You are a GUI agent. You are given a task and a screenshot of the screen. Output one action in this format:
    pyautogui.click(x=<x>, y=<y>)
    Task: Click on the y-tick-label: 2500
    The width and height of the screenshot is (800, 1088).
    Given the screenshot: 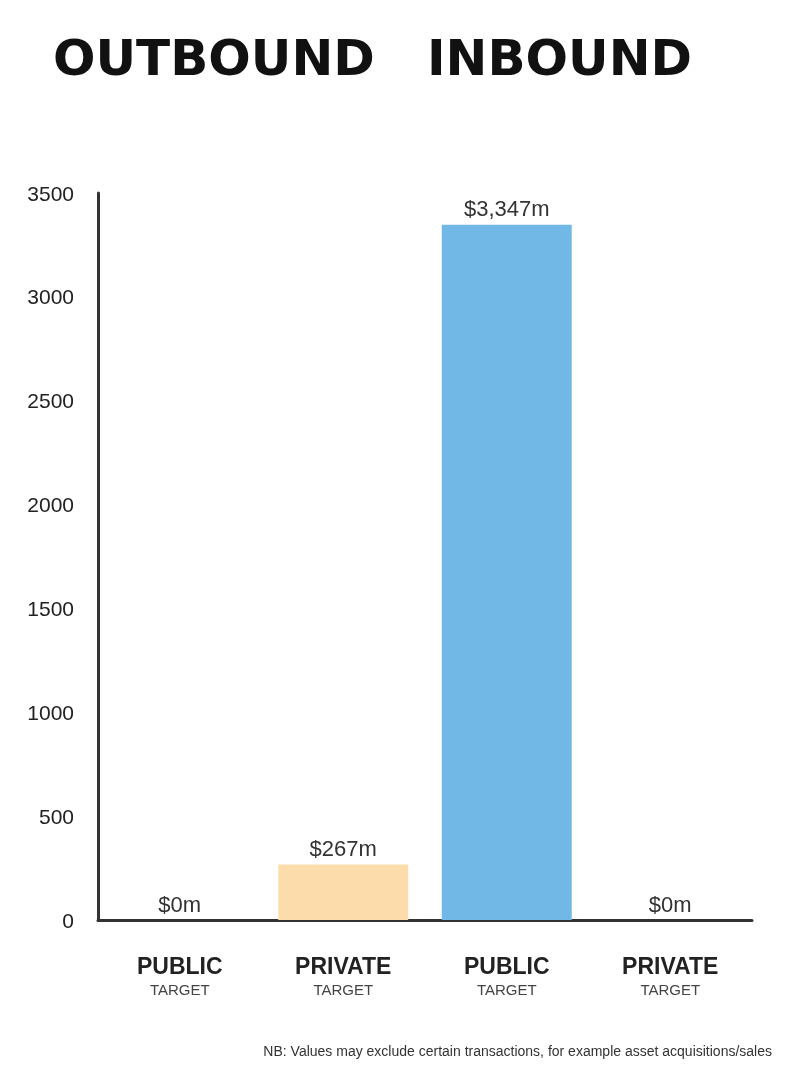 What is the action you would take?
    pyautogui.click(x=50, y=401)
    